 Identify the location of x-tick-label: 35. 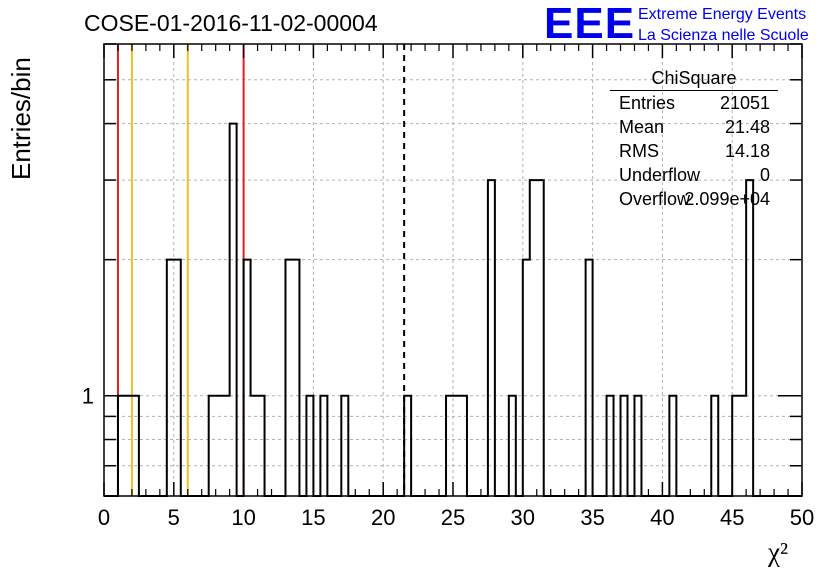
(592, 517).